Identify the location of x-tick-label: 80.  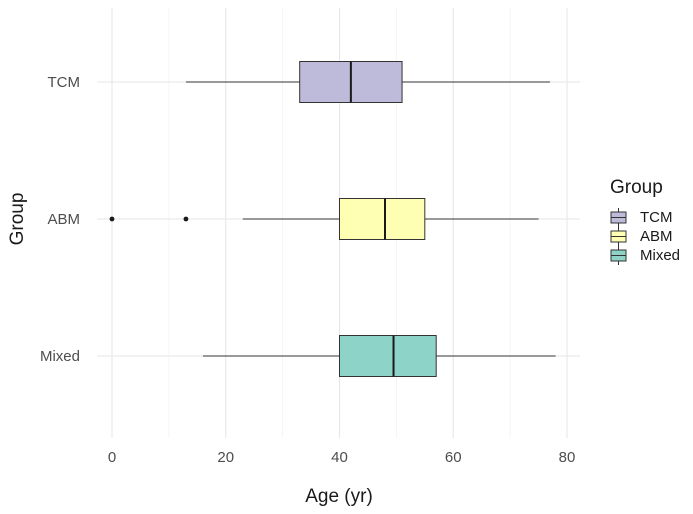
(567, 457).